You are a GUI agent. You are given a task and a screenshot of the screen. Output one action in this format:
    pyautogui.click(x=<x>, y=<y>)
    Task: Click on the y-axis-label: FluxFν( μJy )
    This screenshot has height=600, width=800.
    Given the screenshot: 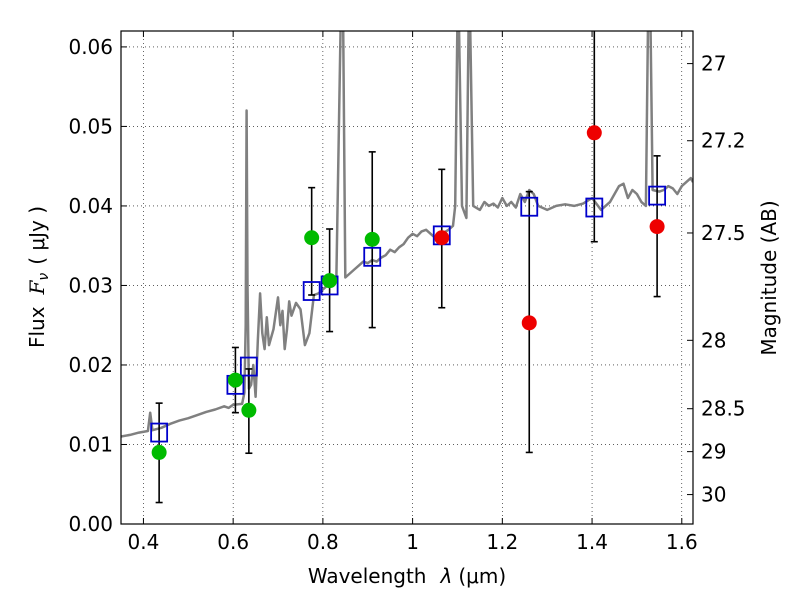 What is the action you would take?
    pyautogui.click(x=38, y=277)
    